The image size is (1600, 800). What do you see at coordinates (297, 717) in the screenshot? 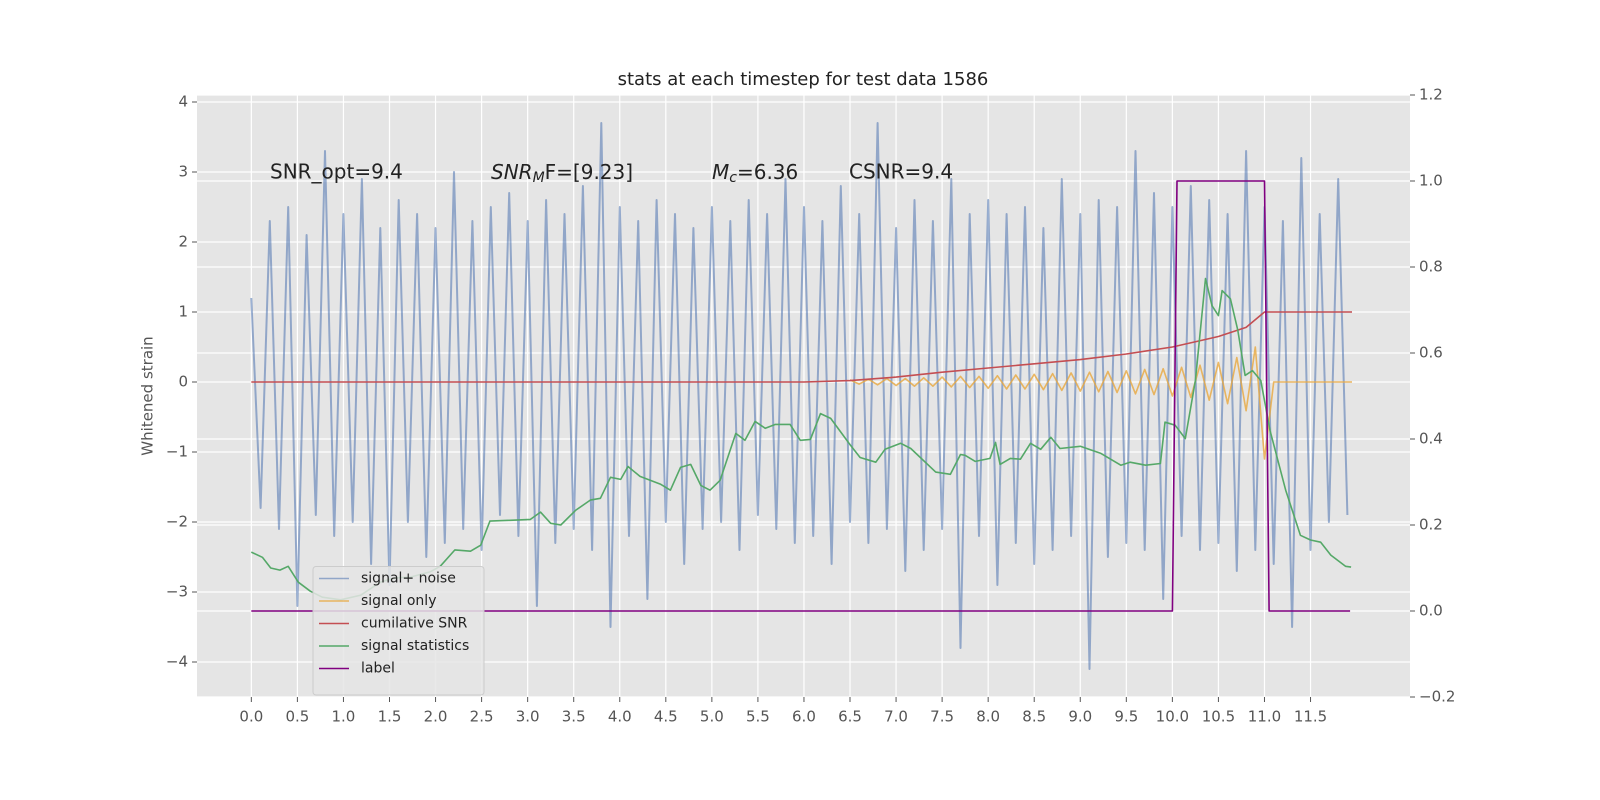
I see `x-tick-label: 0.5` at bounding box center [297, 717].